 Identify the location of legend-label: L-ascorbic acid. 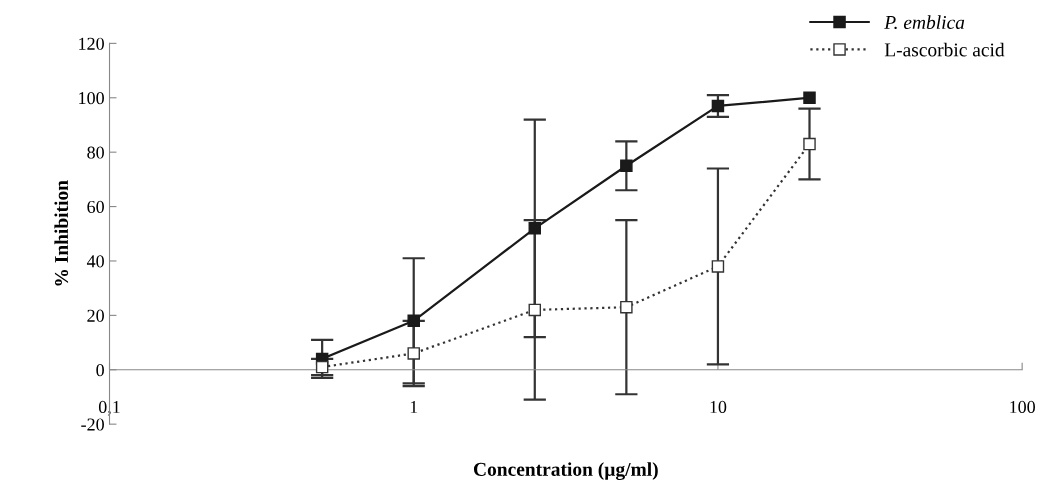
(944, 49).